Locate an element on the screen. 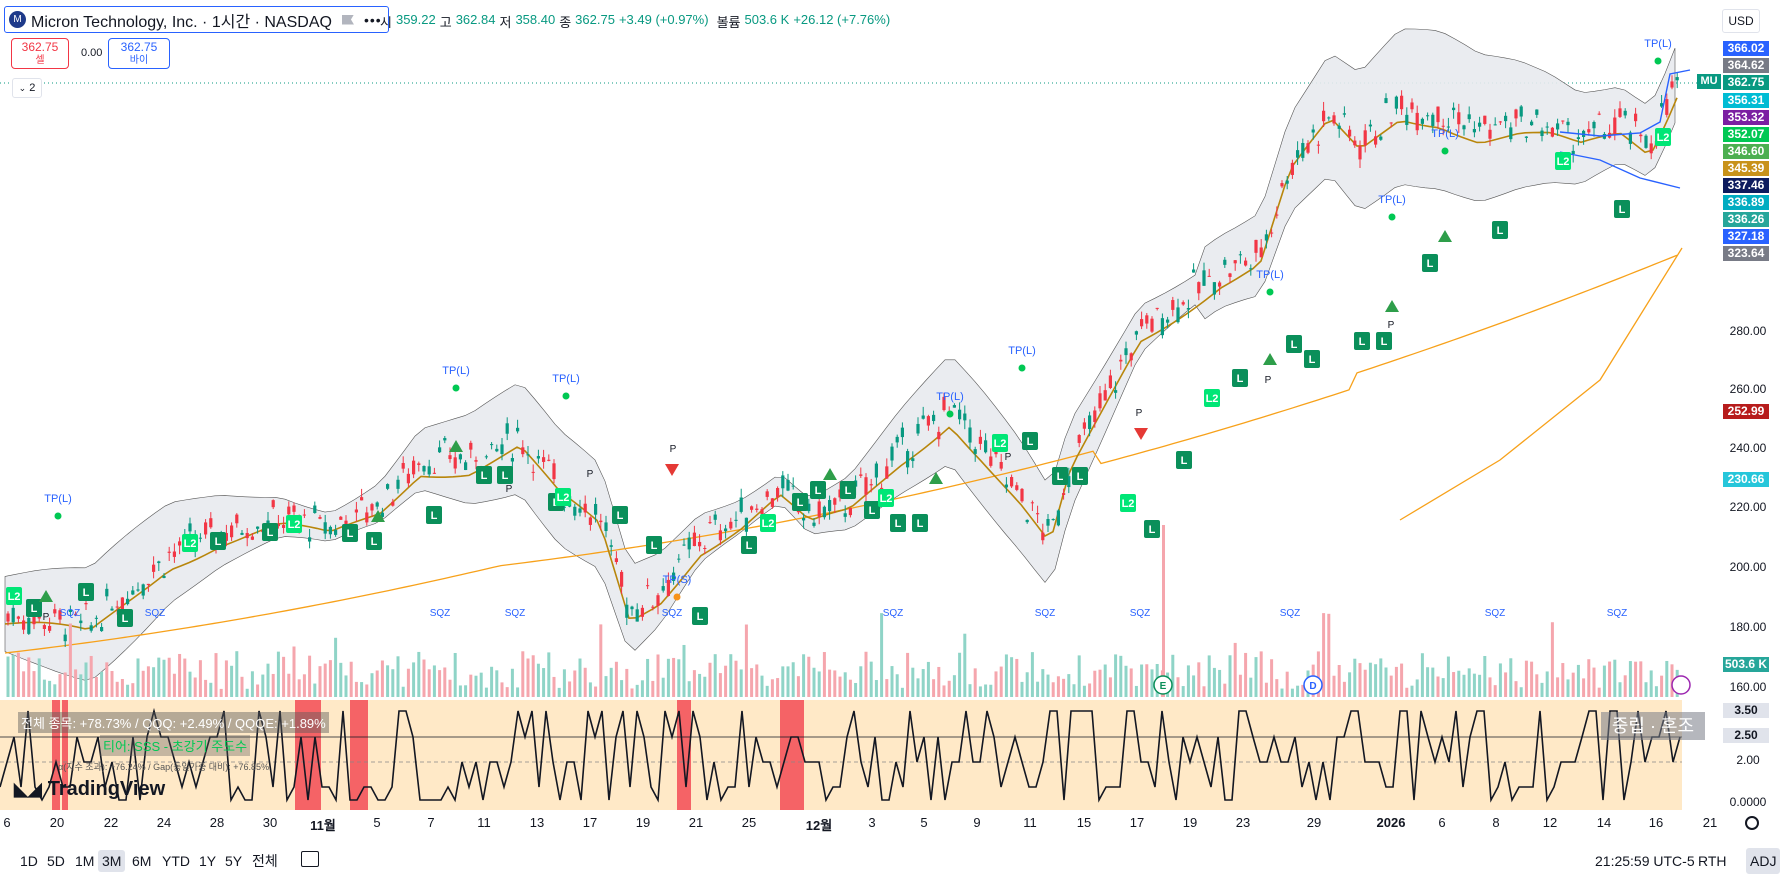  indicators-toggle-button: ⌄ 2 is located at coordinates (27, 88).